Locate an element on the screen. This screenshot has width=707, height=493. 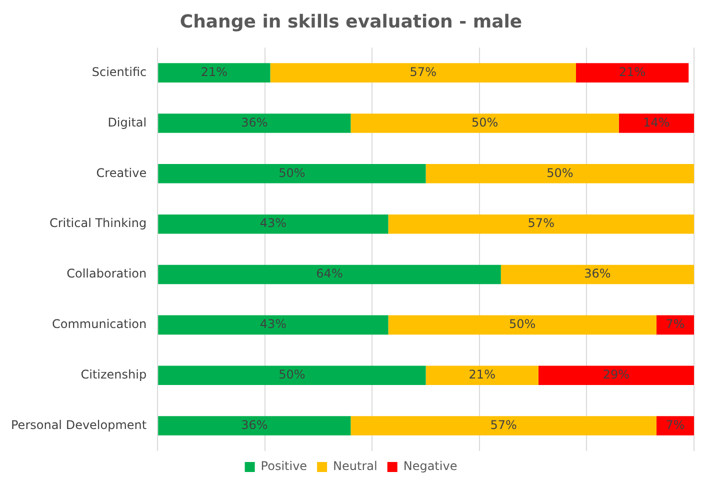
y-tick-label: Communication is located at coordinates (99, 324).